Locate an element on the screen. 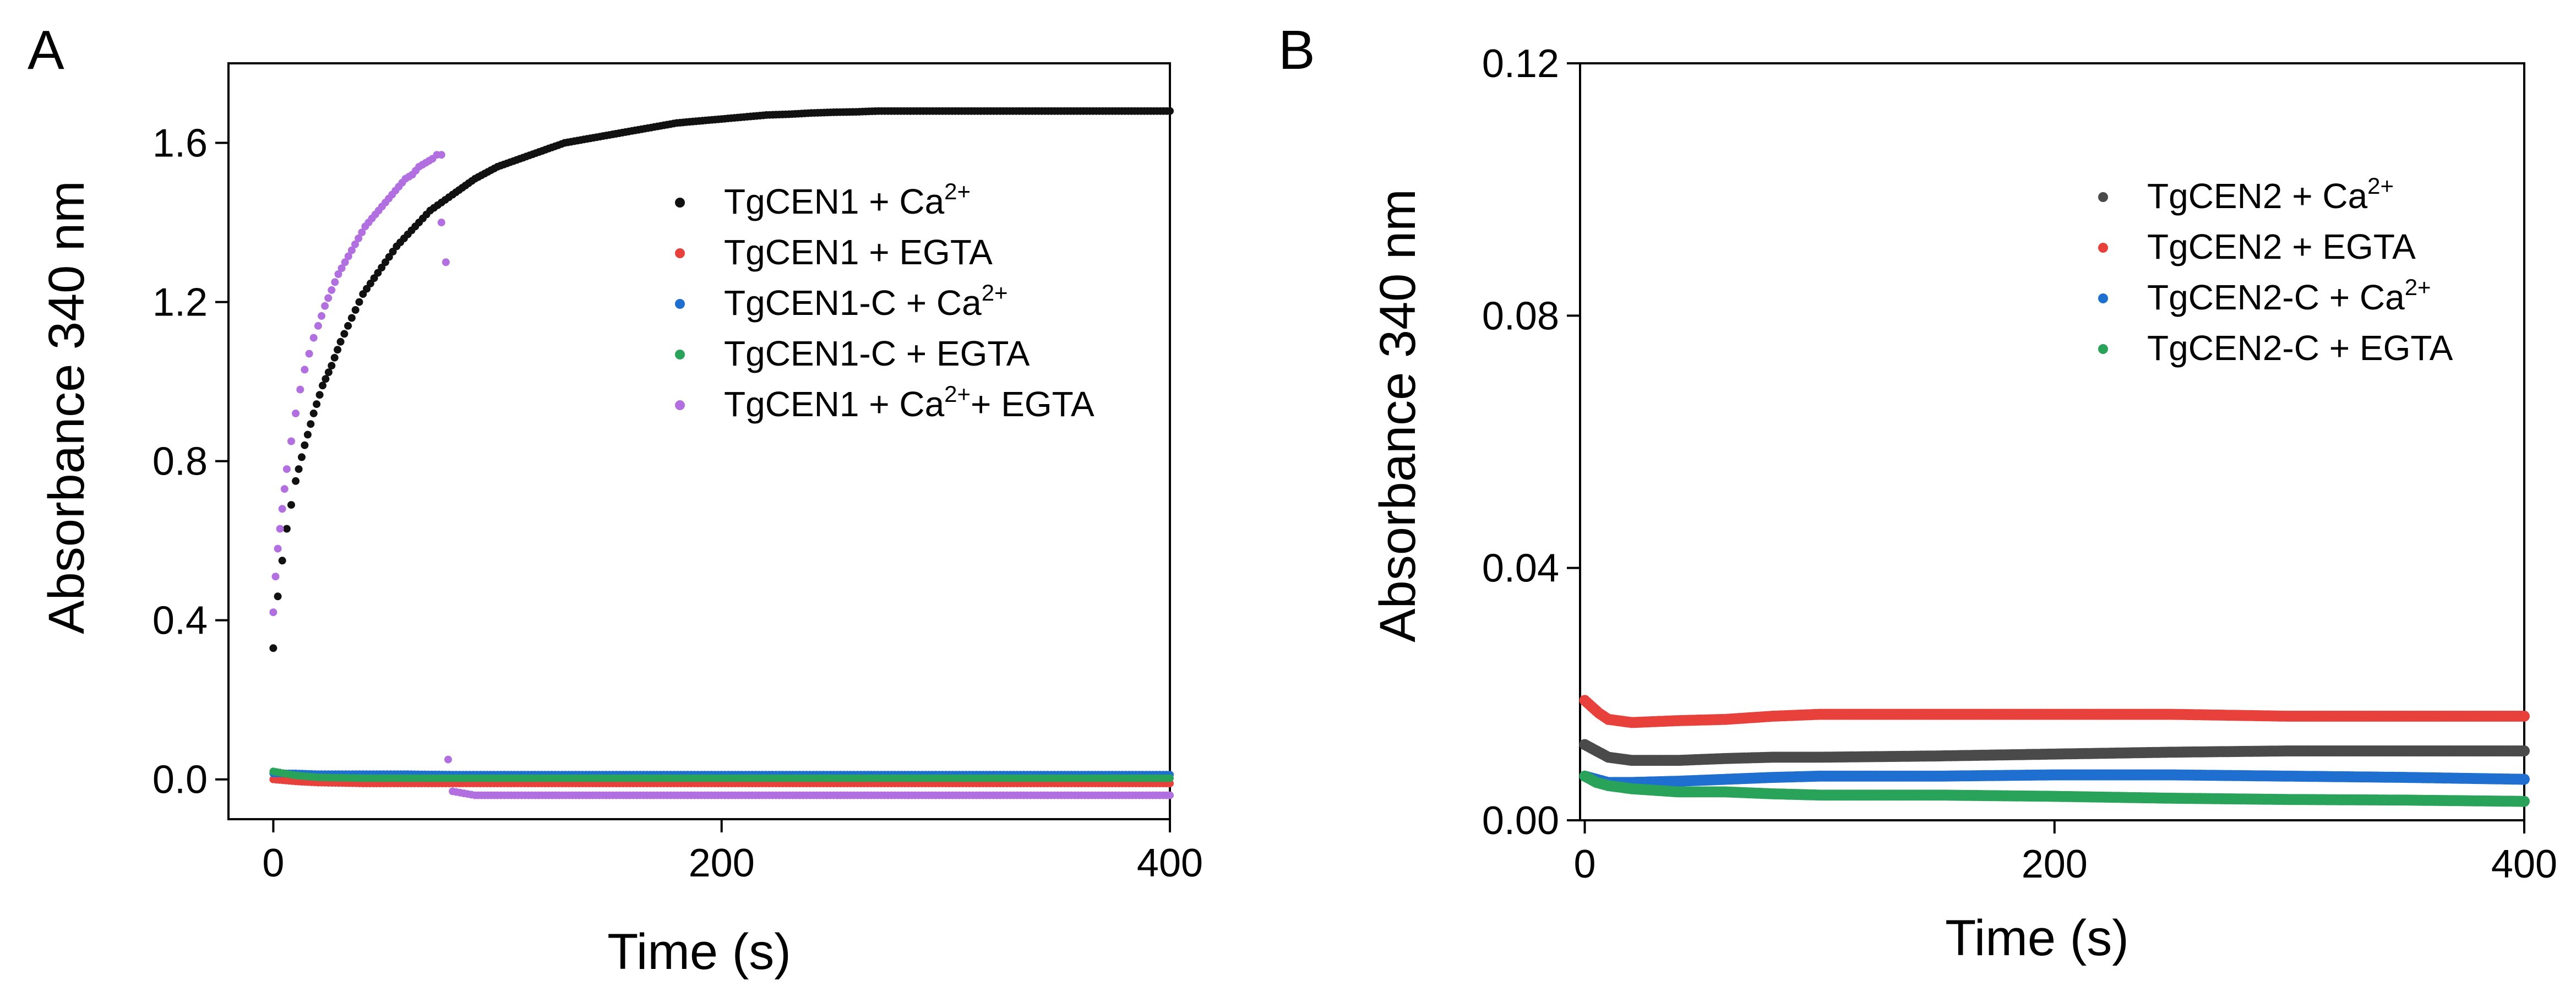 Image resolution: width=2576 pixels, height=986 pixels. x-tick-label: 0 is located at coordinates (273, 863).